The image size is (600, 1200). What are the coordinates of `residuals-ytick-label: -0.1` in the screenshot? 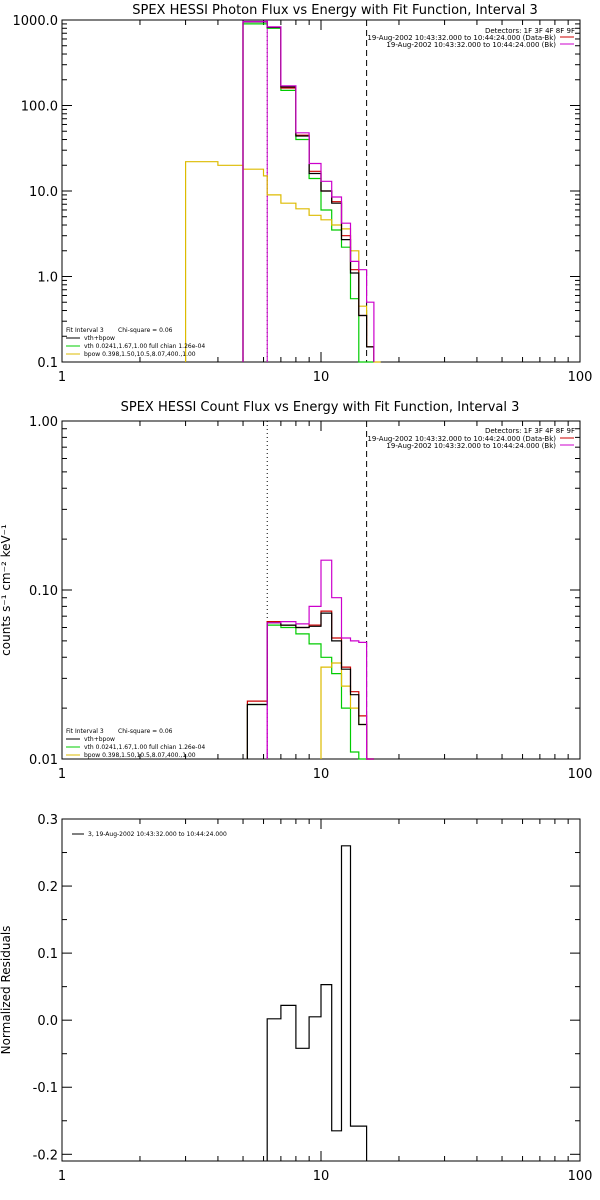 It's located at (45, 1088).